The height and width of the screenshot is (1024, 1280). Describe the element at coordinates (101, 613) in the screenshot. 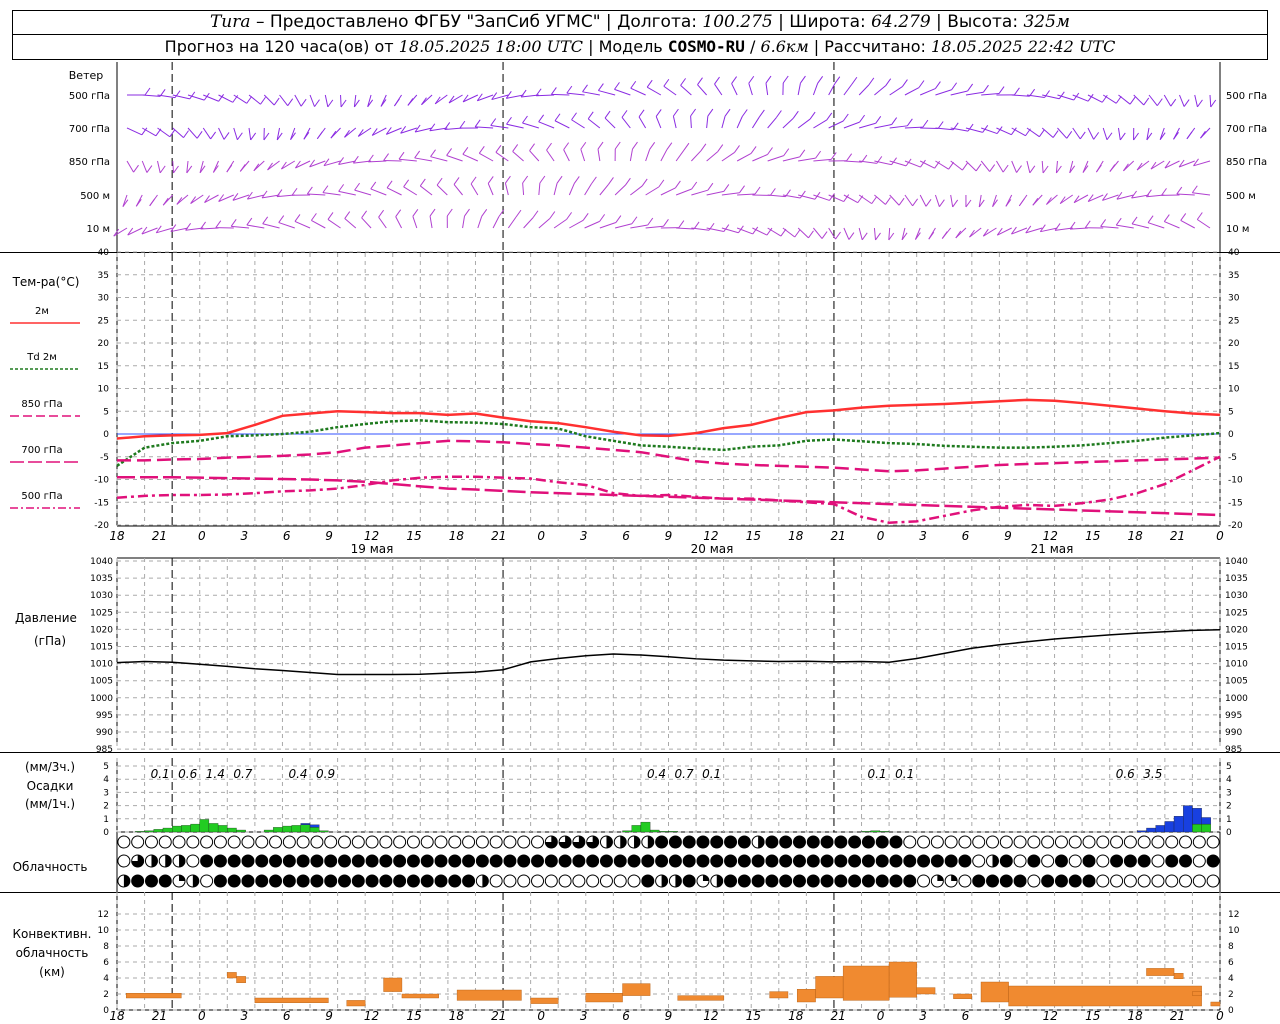

I see `pressure-y-tick-left: 1025` at that location.